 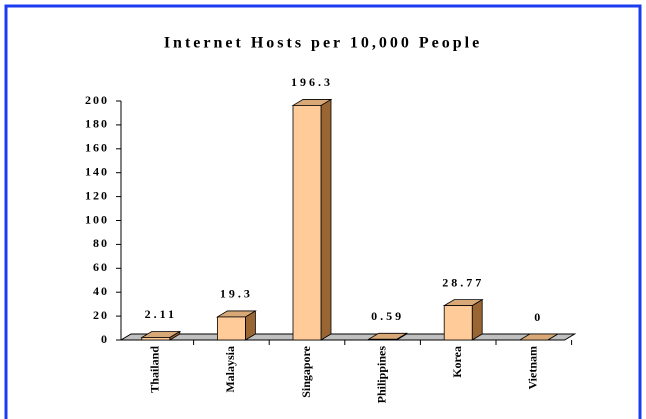 What do you see at coordinates (97, 148) in the screenshot?
I see `y-tick-label: 160` at bounding box center [97, 148].